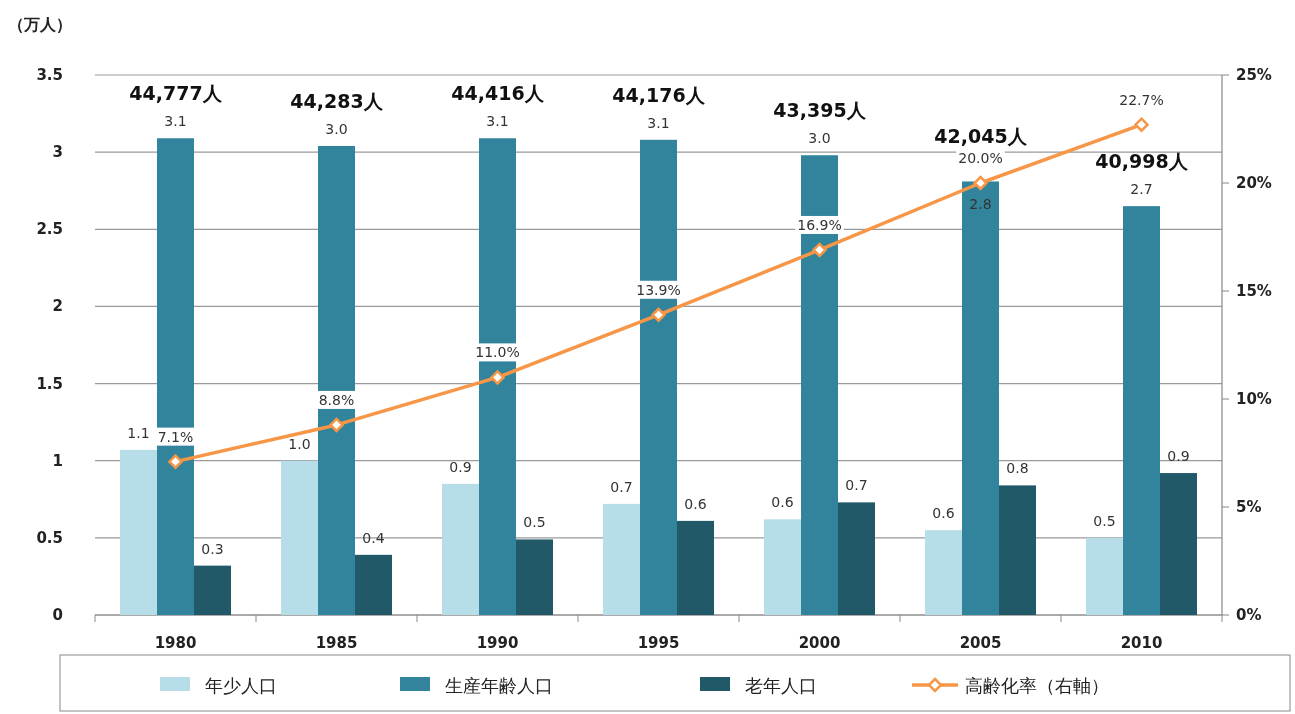  What do you see at coordinates (820, 110) in the screenshot?
I see `annotation: 43,395人` at bounding box center [820, 110].